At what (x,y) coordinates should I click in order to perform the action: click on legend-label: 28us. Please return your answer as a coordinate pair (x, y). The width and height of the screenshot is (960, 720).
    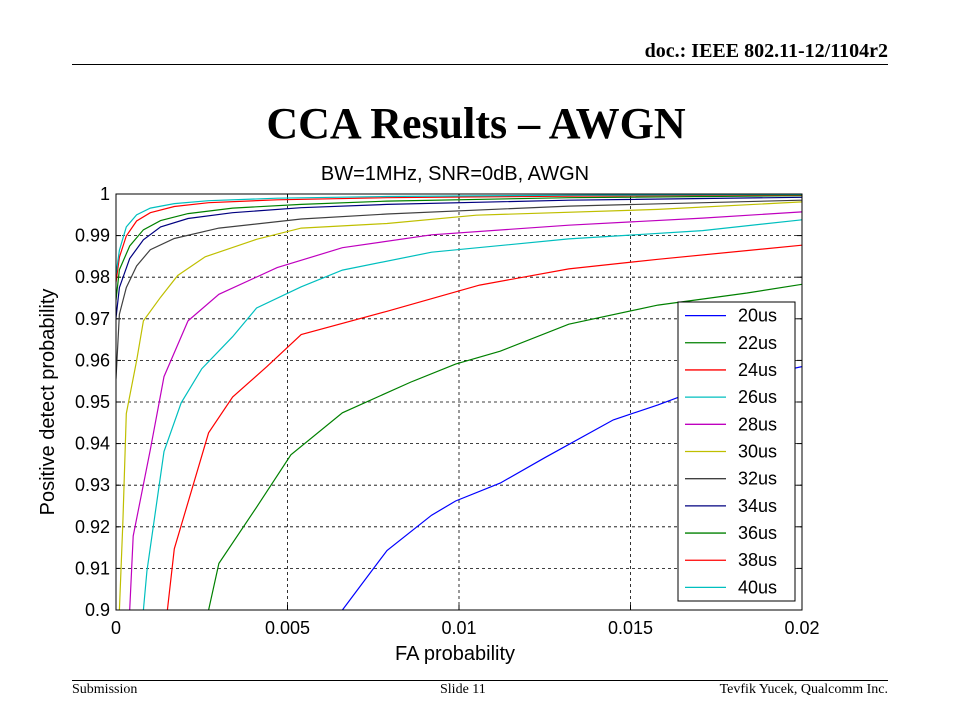
    Looking at the image, I should click on (757, 424).